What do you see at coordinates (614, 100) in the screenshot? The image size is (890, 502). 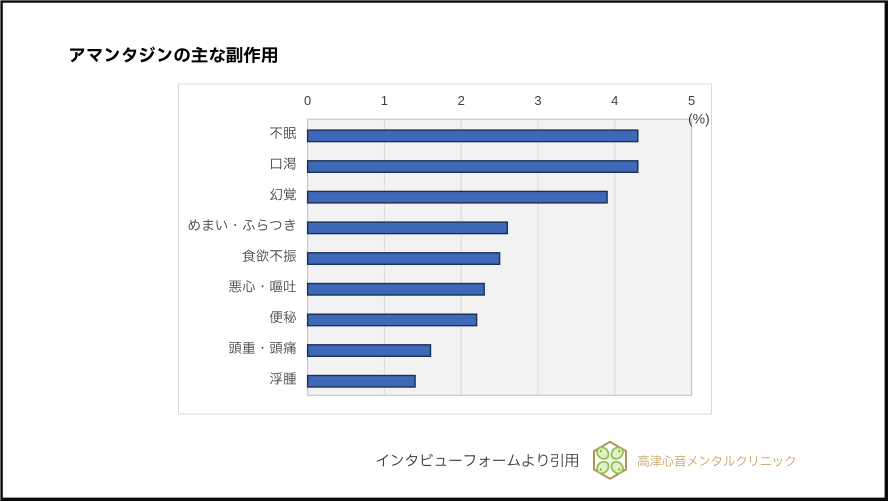 I see `svg-text: 4` at bounding box center [614, 100].